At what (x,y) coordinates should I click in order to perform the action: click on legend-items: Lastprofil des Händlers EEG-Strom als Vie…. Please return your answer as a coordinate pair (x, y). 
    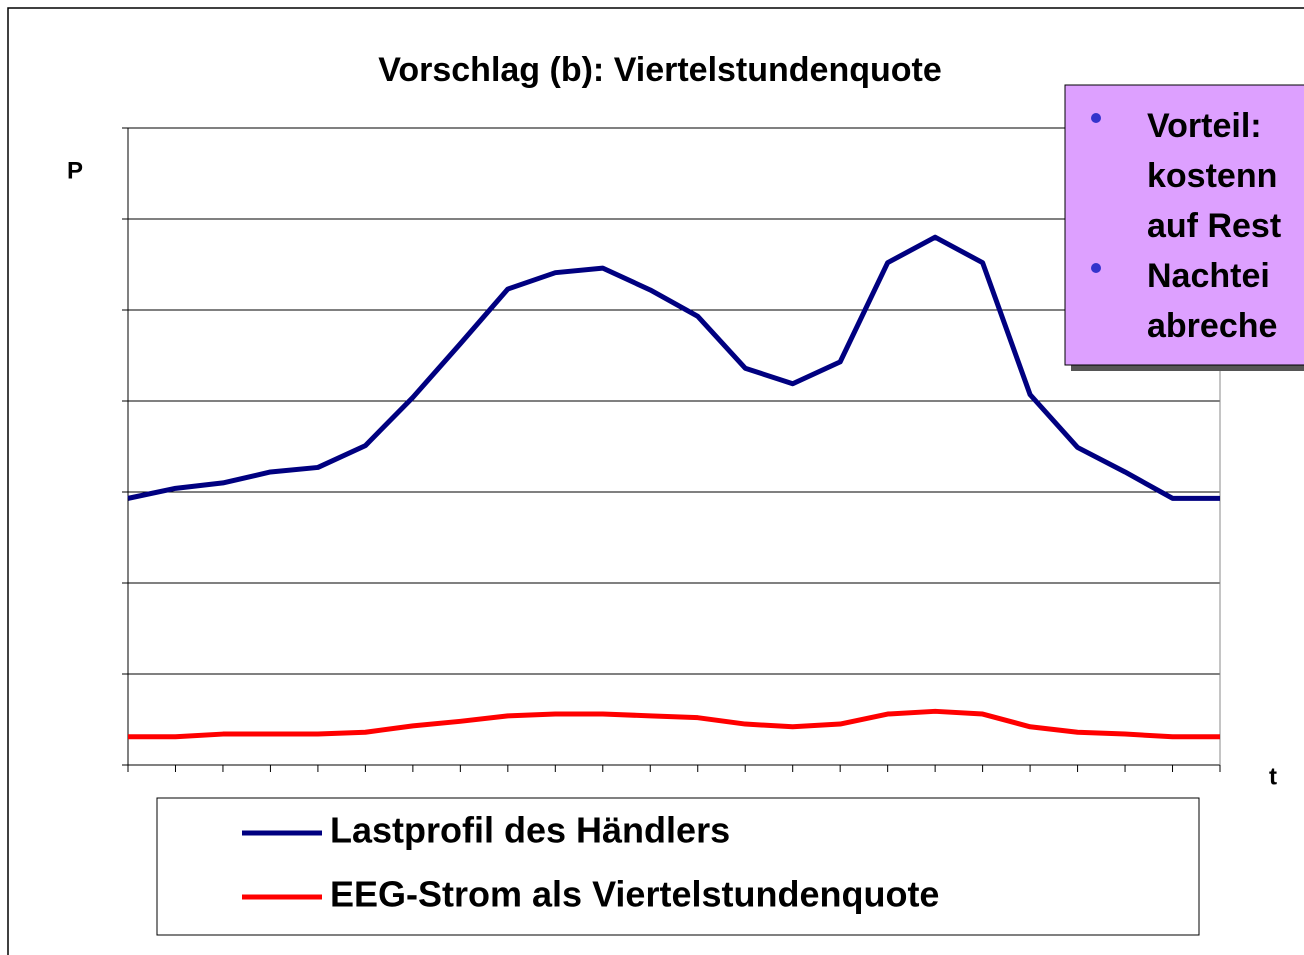
    Looking at the image, I should click on (590, 862).